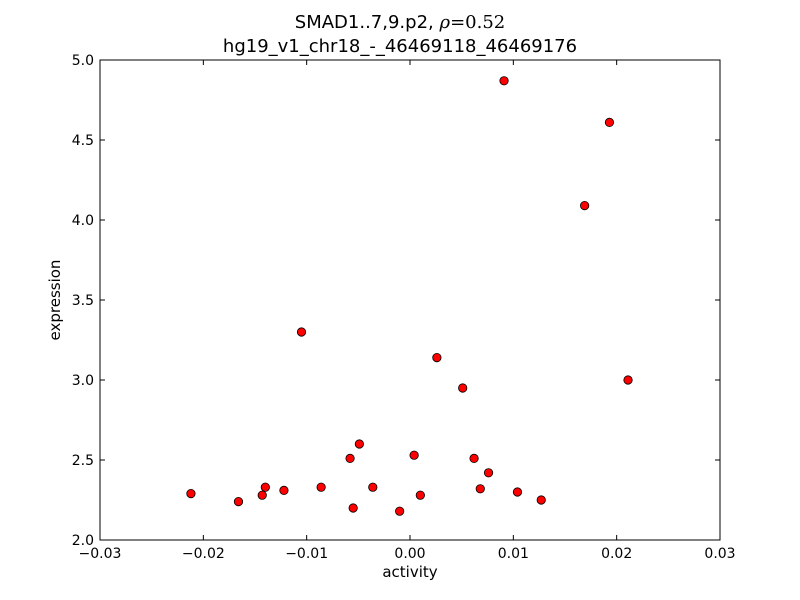  I want to click on y-tick-label: 4.5, so click(83, 141).